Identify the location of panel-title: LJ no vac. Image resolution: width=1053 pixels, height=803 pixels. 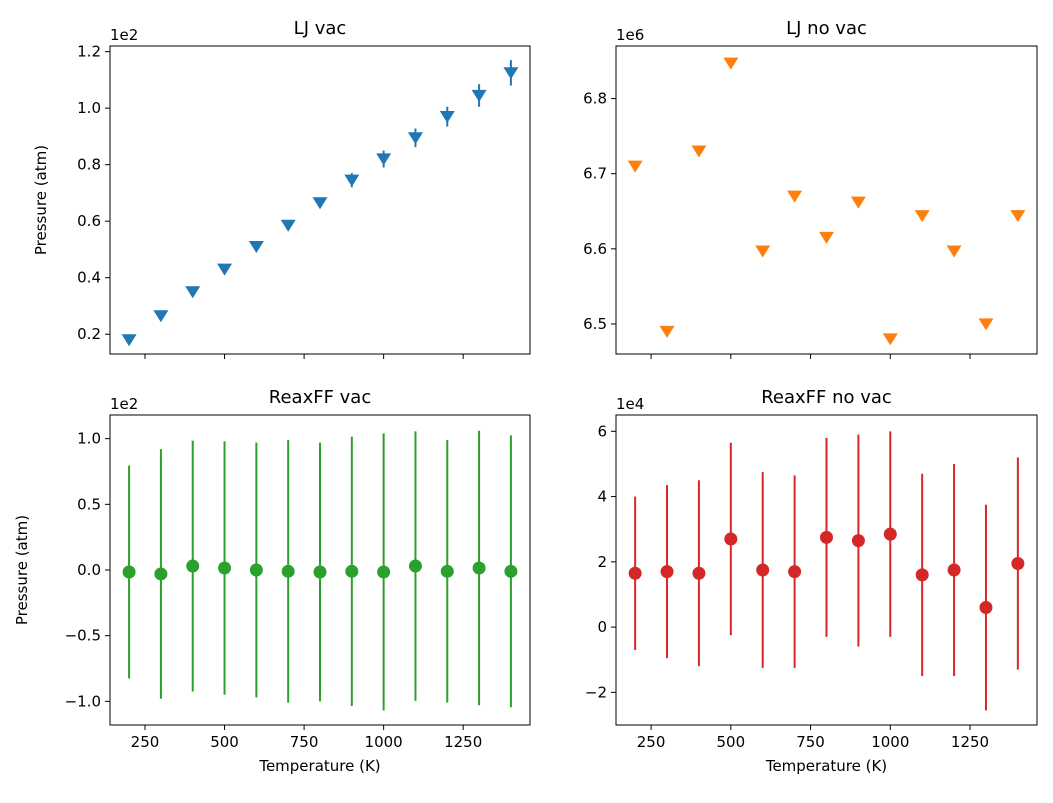
(826, 28).